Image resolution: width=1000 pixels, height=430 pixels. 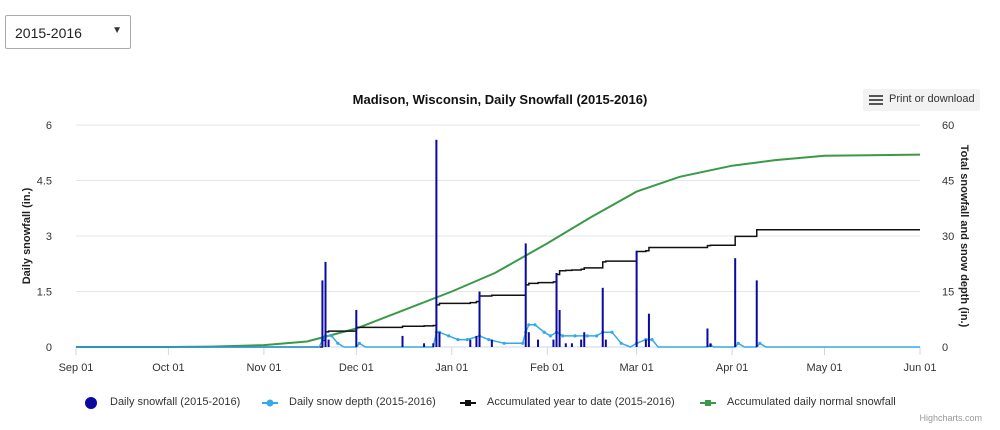 What do you see at coordinates (44, 293) in the screenshot?
I see `y-left-tick-label: 1.5` at bounding box center [44, 293].